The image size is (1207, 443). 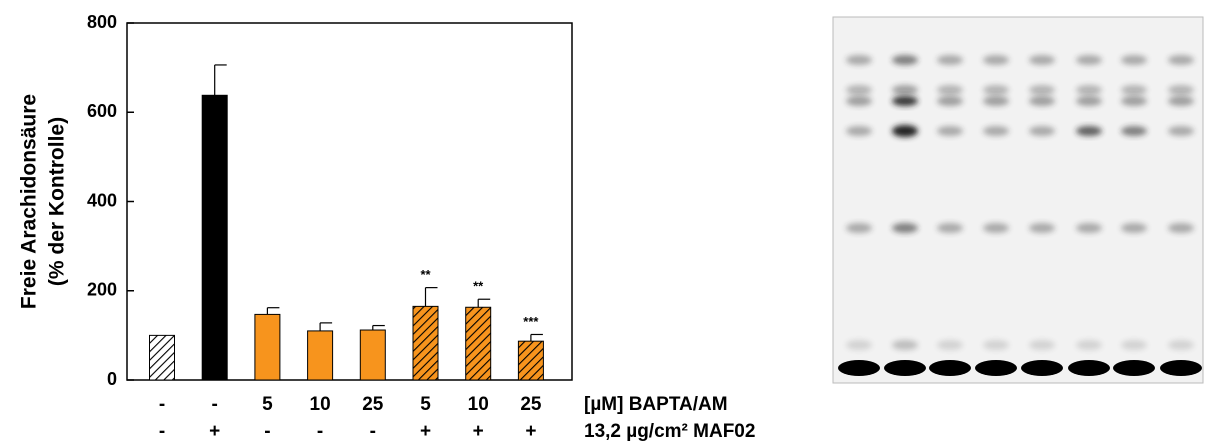 I want to click on significance-label: ***, so click(x=531, y=321).